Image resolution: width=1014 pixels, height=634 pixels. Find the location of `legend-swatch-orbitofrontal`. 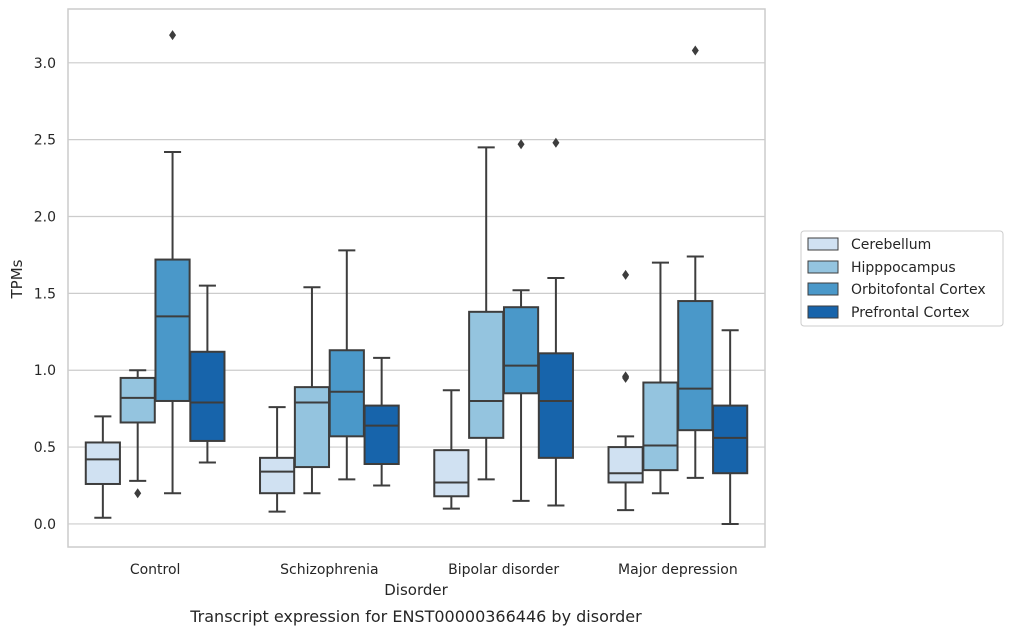

legend-swatch-orbitofrontal is located at coordinates (823, 289).